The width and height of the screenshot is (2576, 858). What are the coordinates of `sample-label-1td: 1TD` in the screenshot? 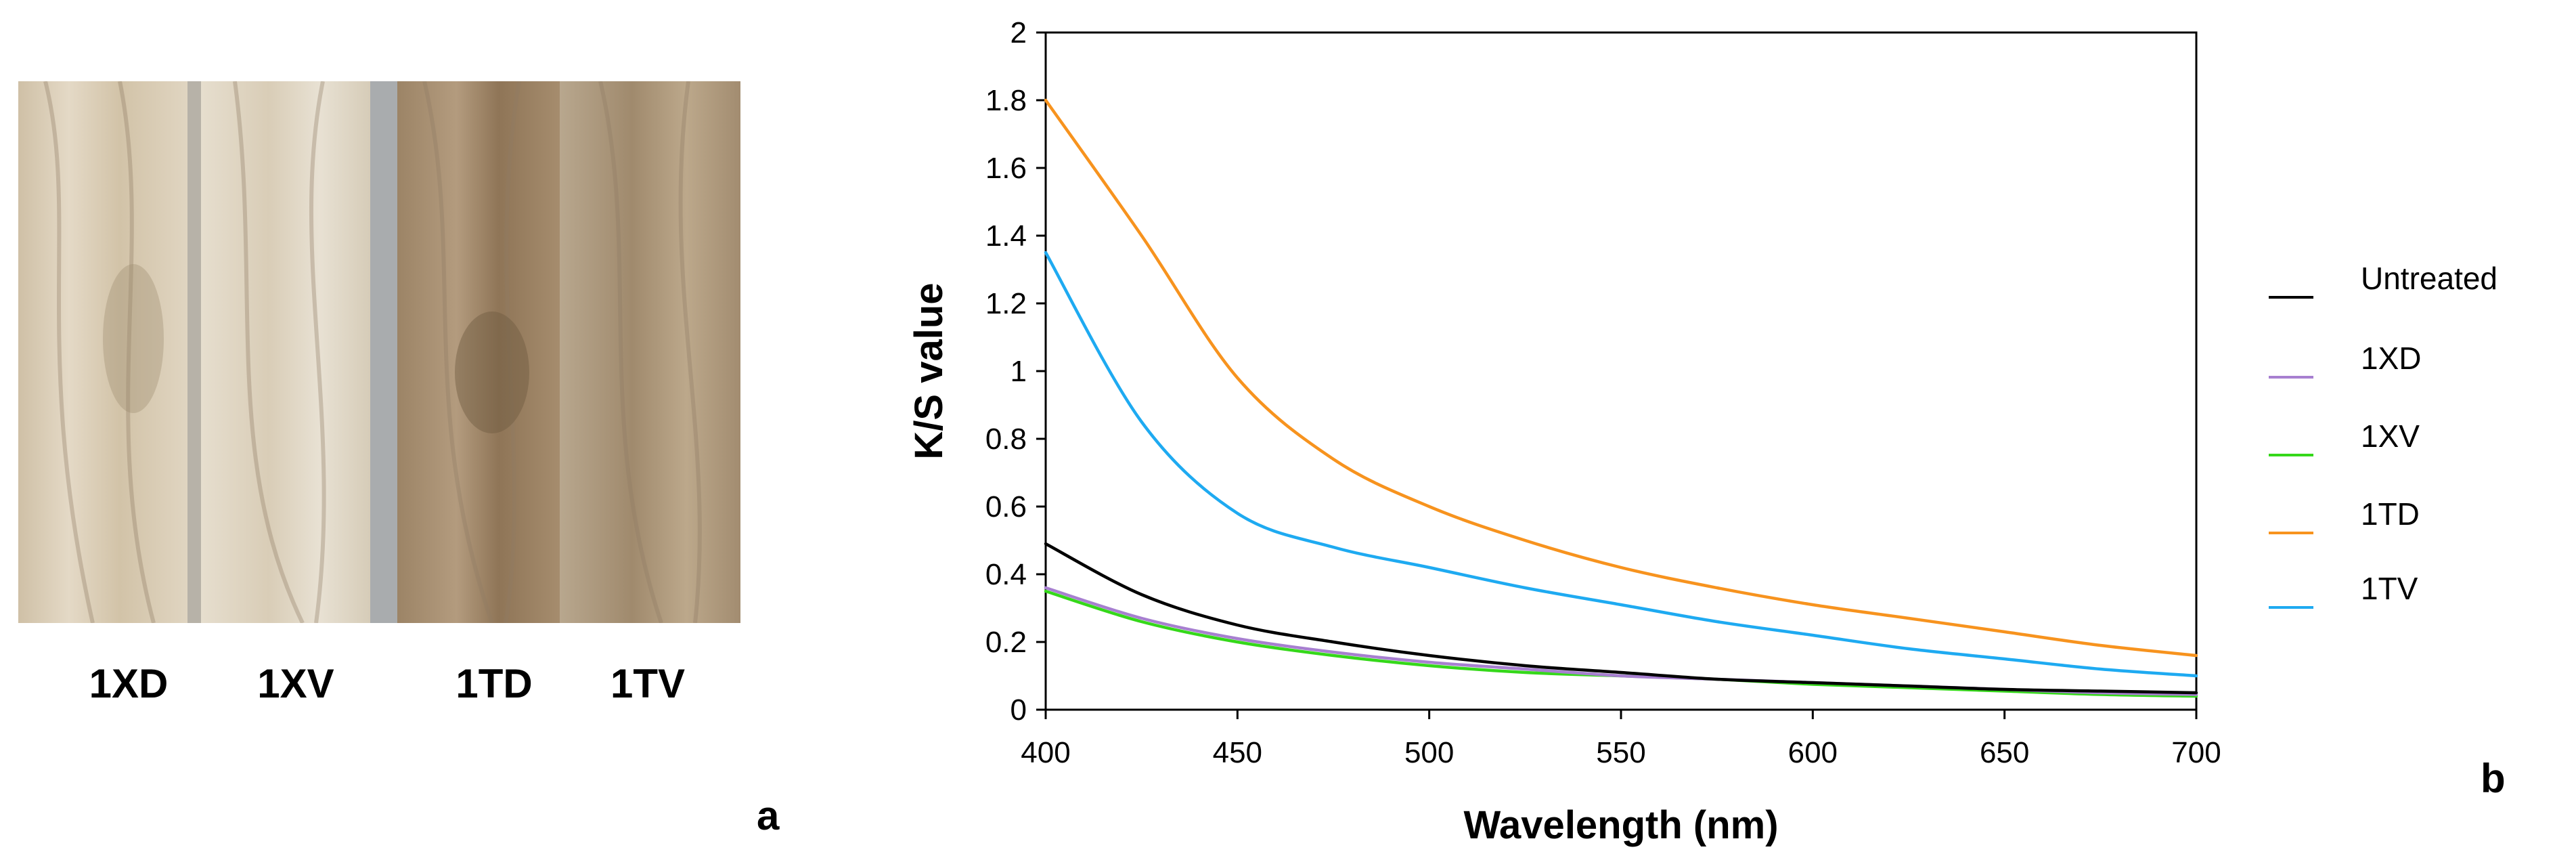 It's located at (494, 683).